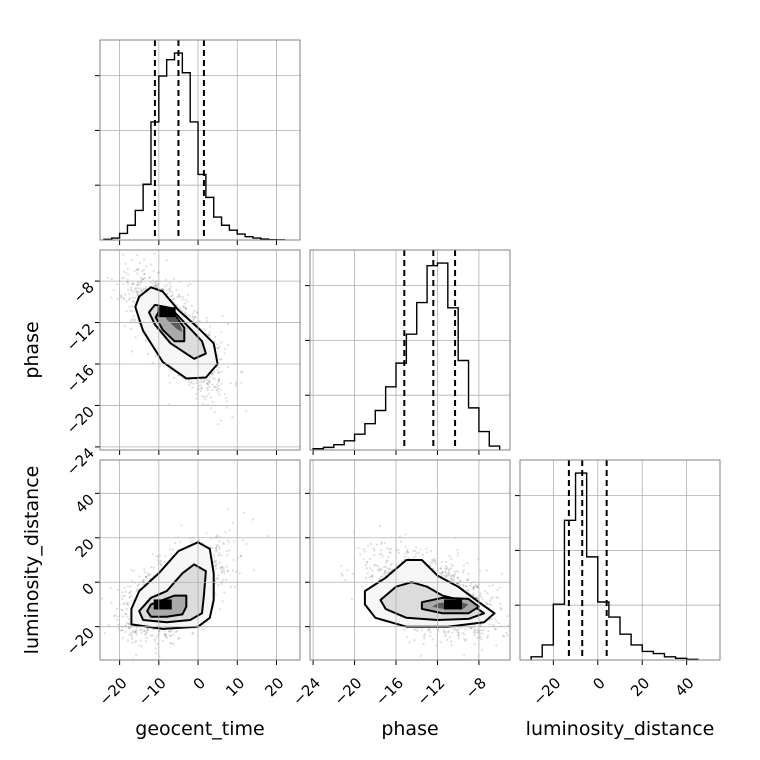  Describe the element at coordinates (32, 560) in the screenshot. I see `y-axis-label: luminosity_distance` at that location.